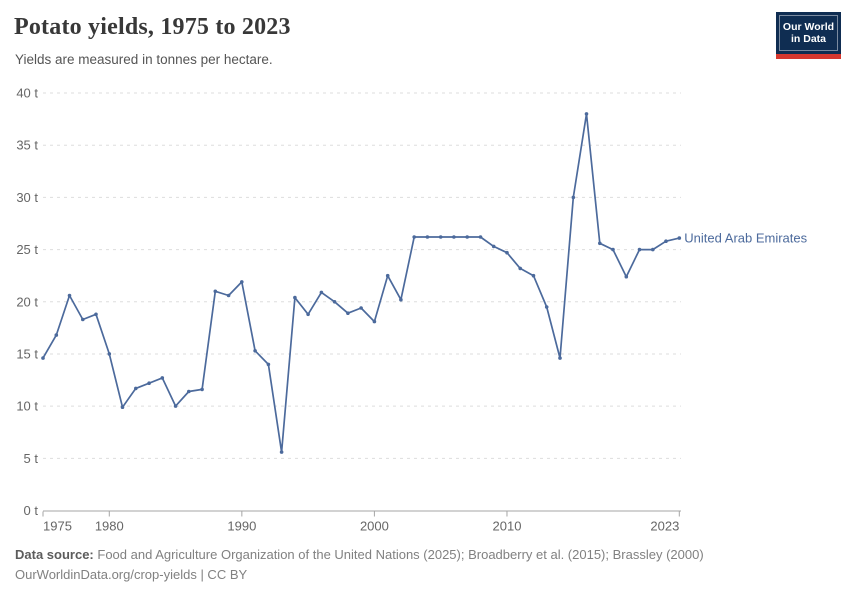 This screenshot has width=850, height=600. What do you see at coordinates (27, 249) in the screenshot?
I see `y-tick-label: 25 t` at bounding box center [27, 249].